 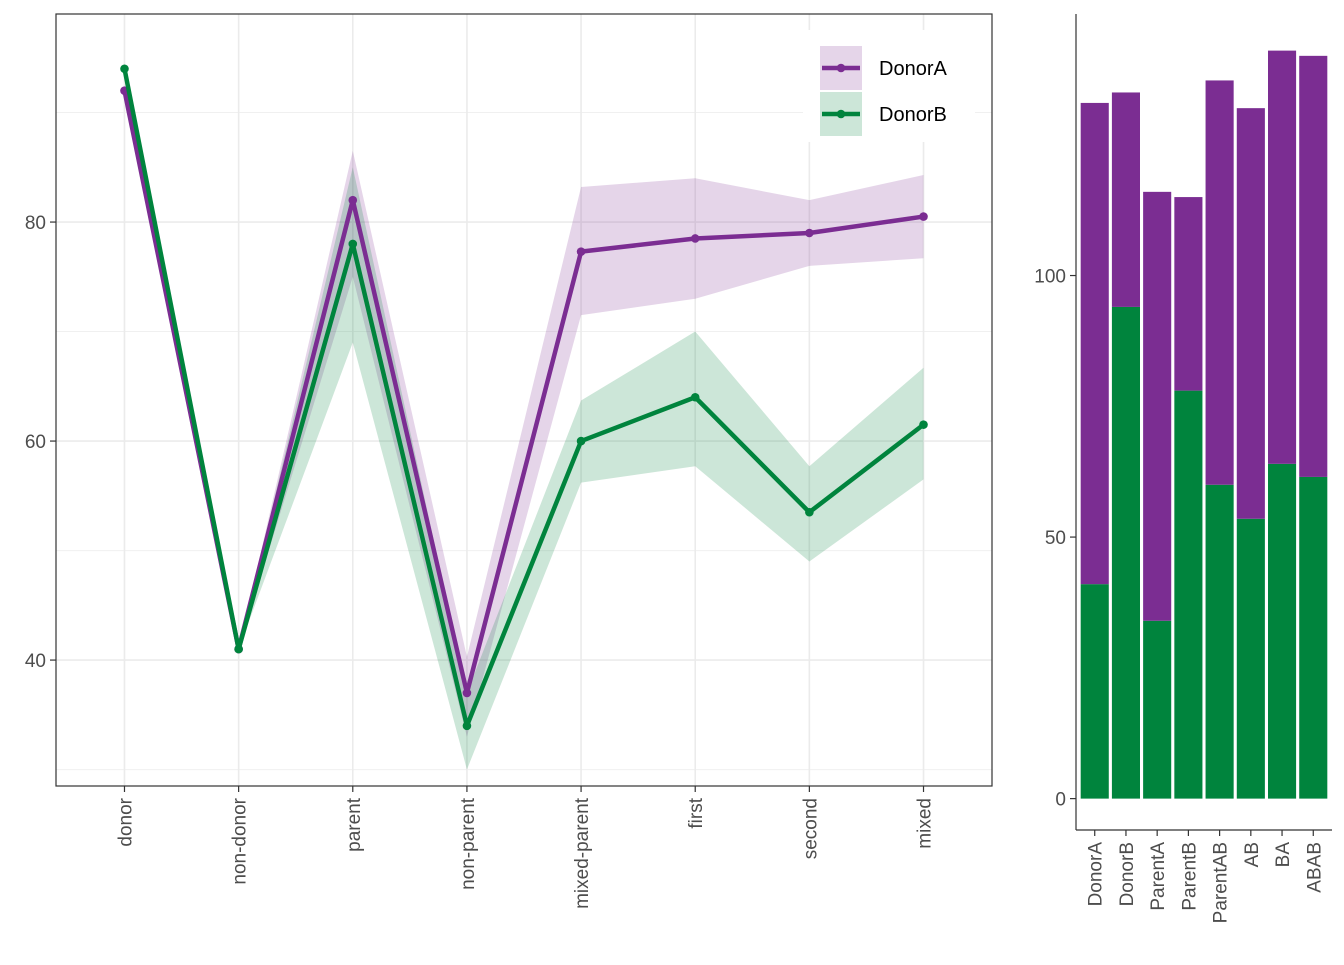 I want to click on x-tick-label: mixed-parent, so click(x=582, y=853).